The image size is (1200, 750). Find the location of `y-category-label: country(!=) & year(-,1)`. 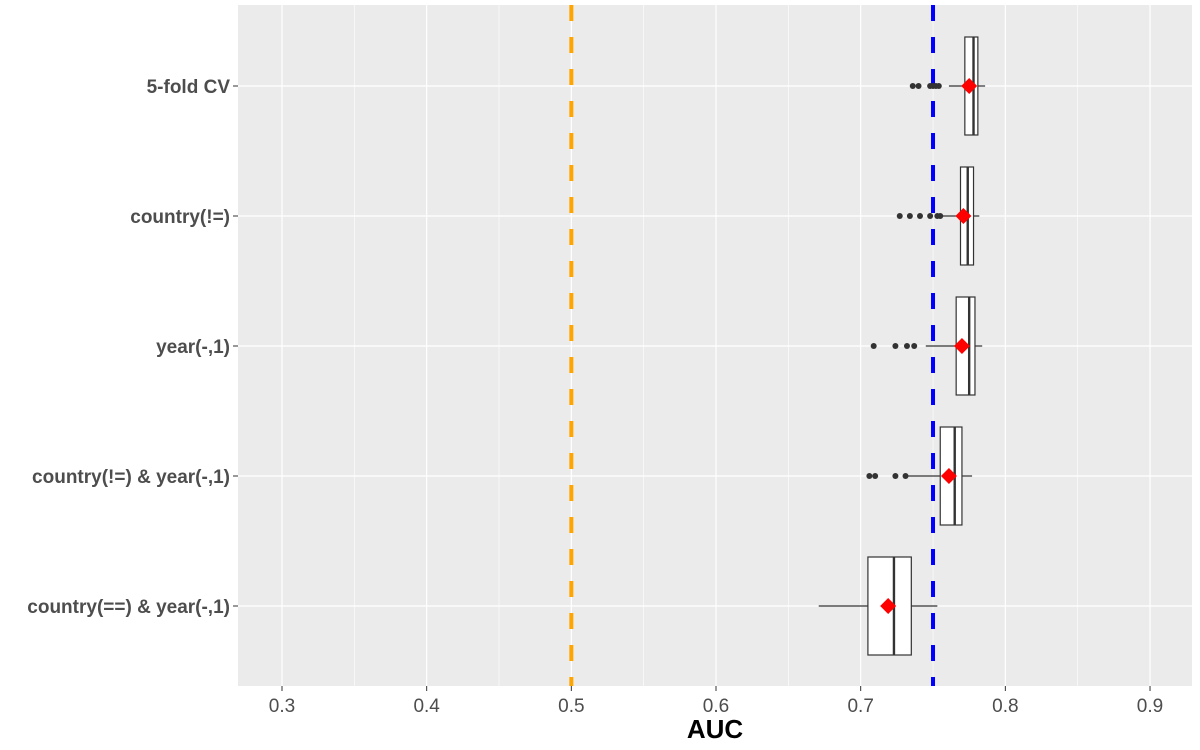

y-category-label: country(!=) & year(-,1) is located at coordinates (131, 477).